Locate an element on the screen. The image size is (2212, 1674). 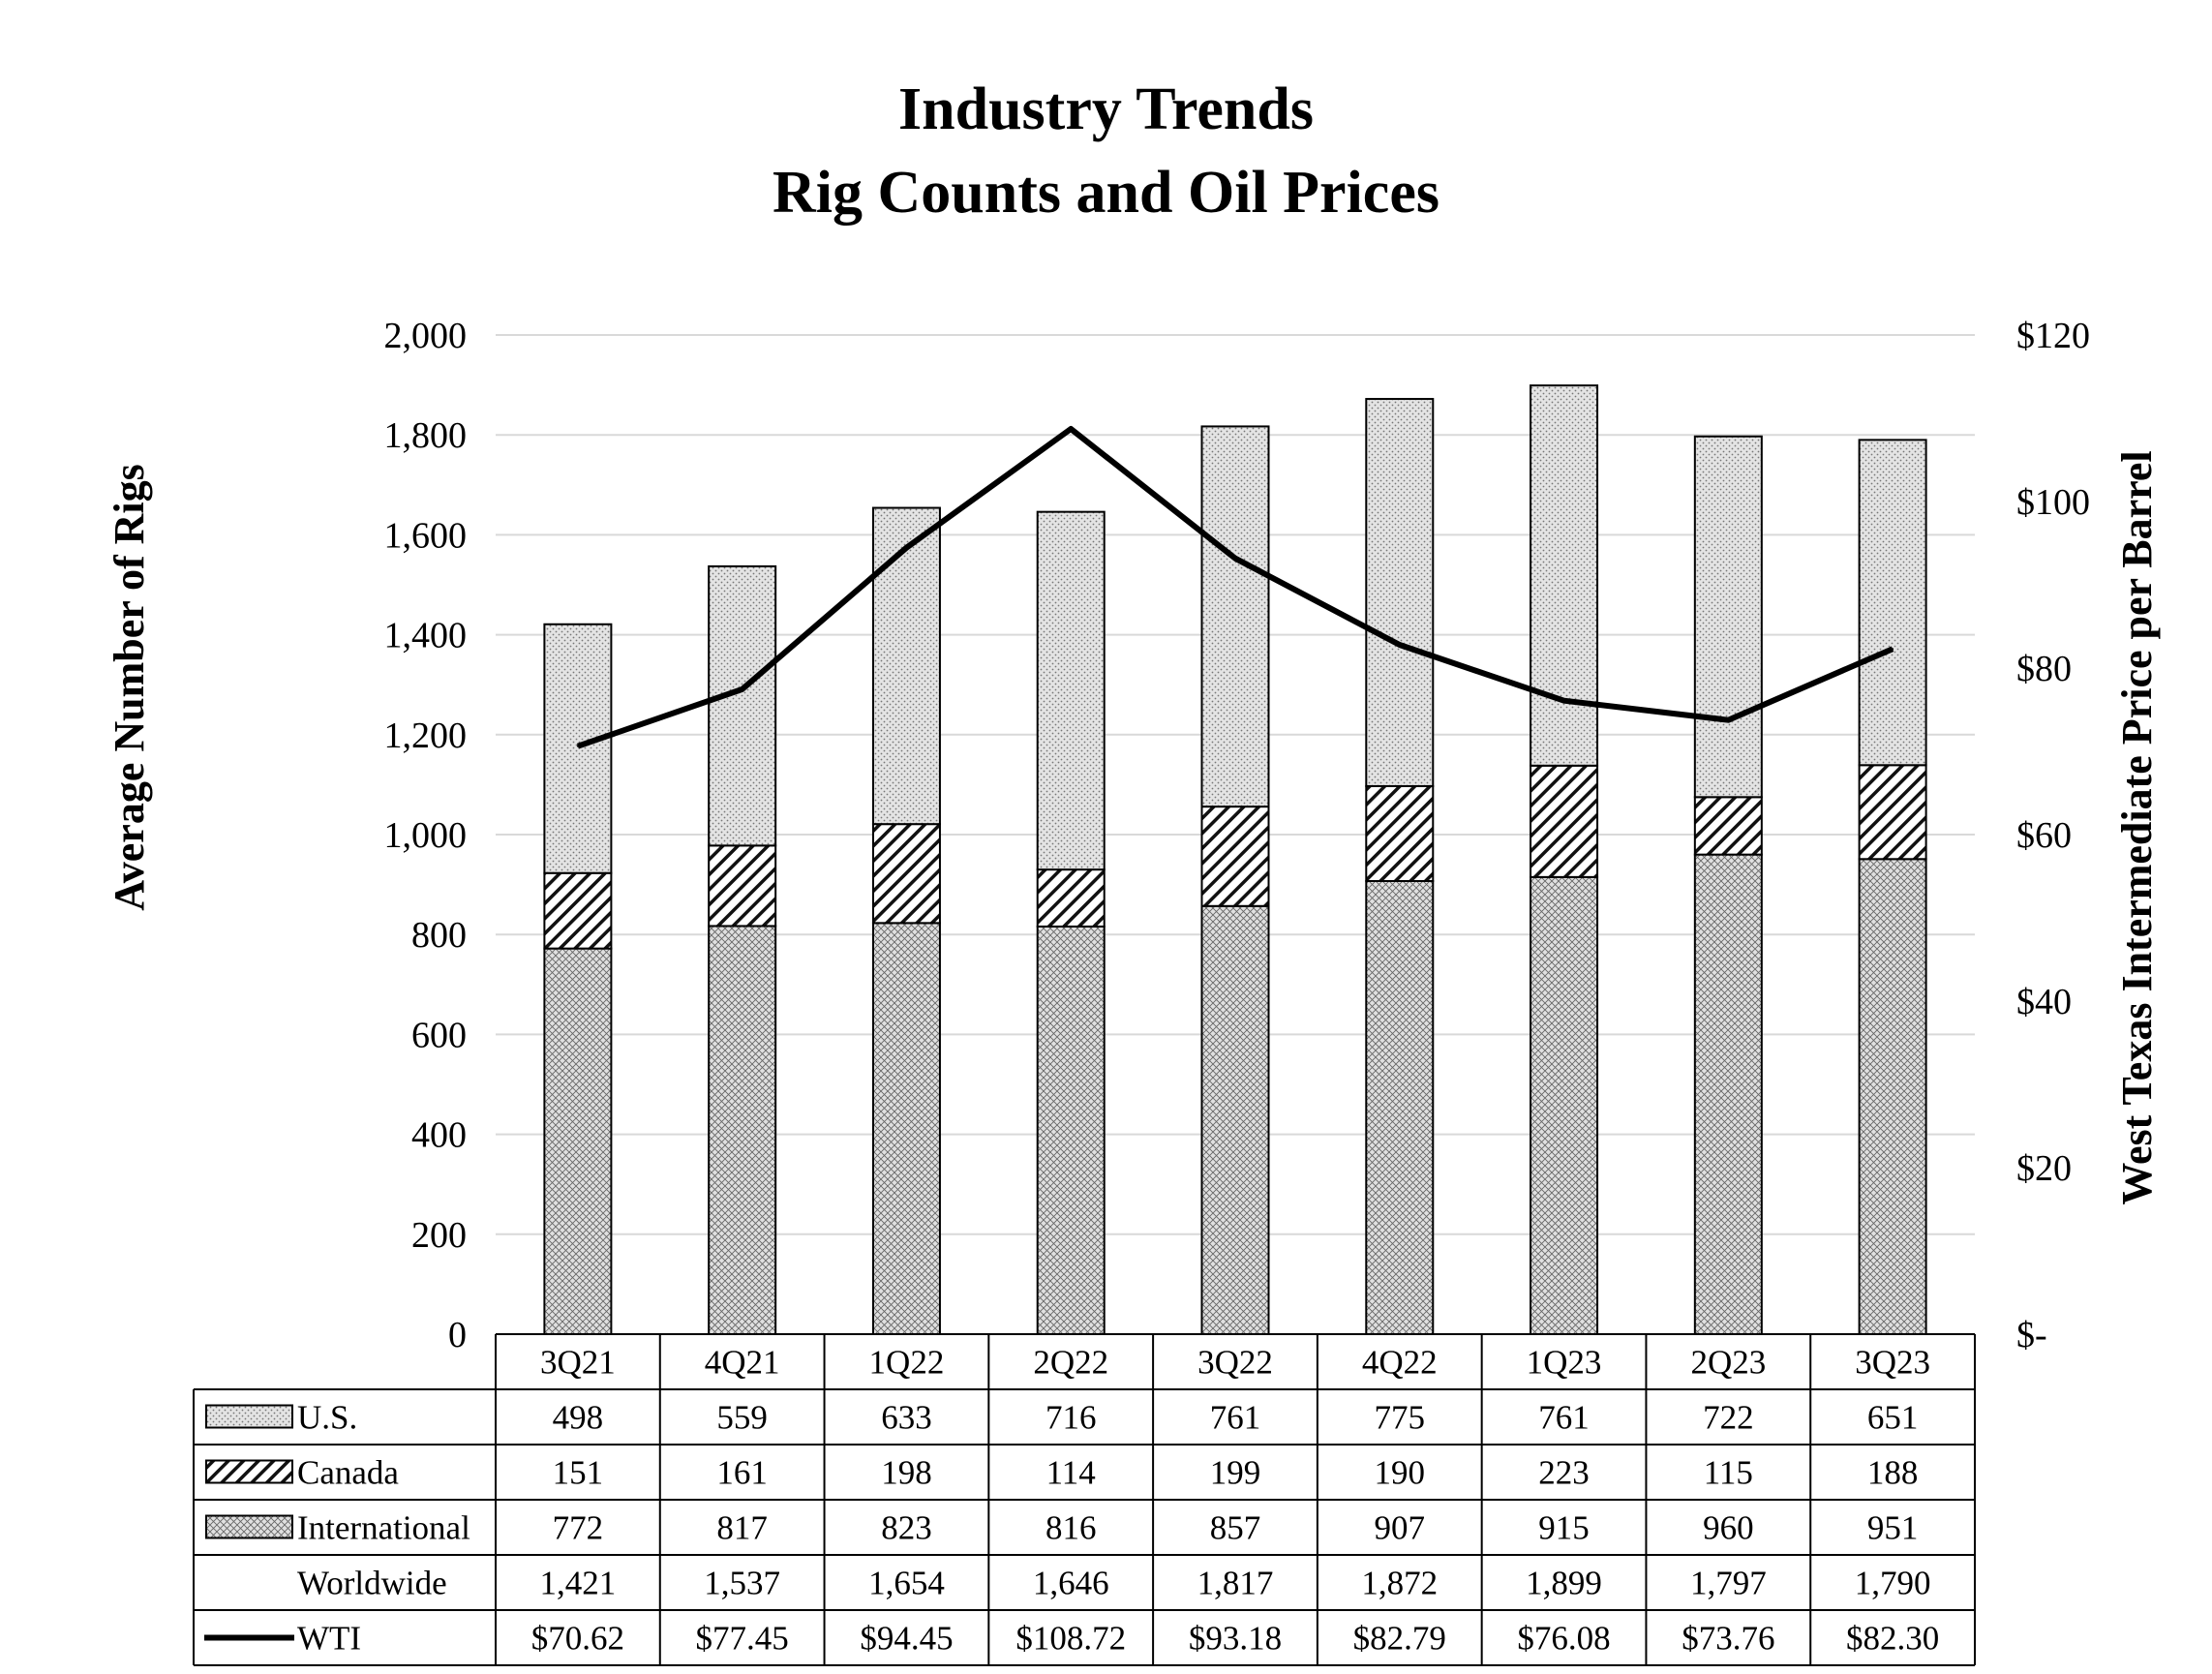
legend-label-us: U.S. is located at coordinates (327, 1418).